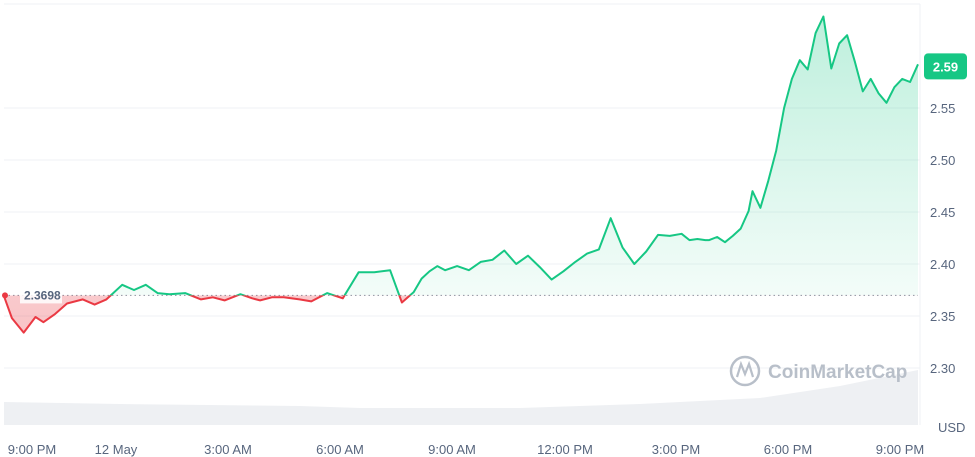  Describe the element at coordinates (942, 108) in the screenshot. I see `y-tick-label: 2.55` at that location.